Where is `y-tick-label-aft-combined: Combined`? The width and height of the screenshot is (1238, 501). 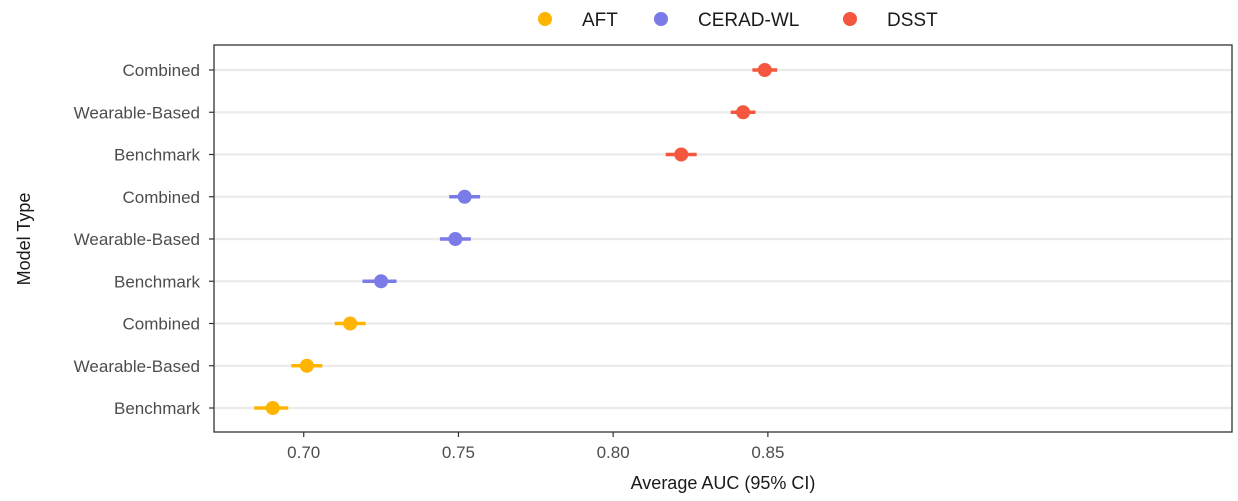
y-tick-label-aft-combined: Combined is located at coordinates (162, 324).